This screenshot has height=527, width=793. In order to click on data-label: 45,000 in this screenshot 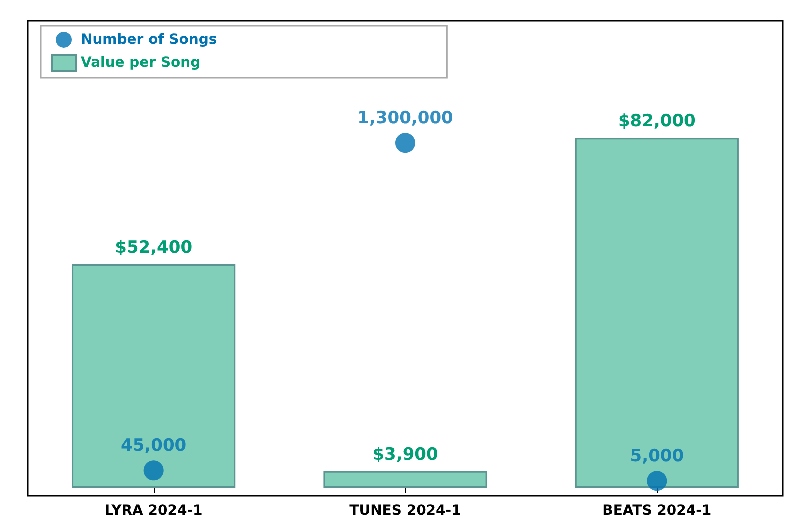, I will do `click(154, 446)`.